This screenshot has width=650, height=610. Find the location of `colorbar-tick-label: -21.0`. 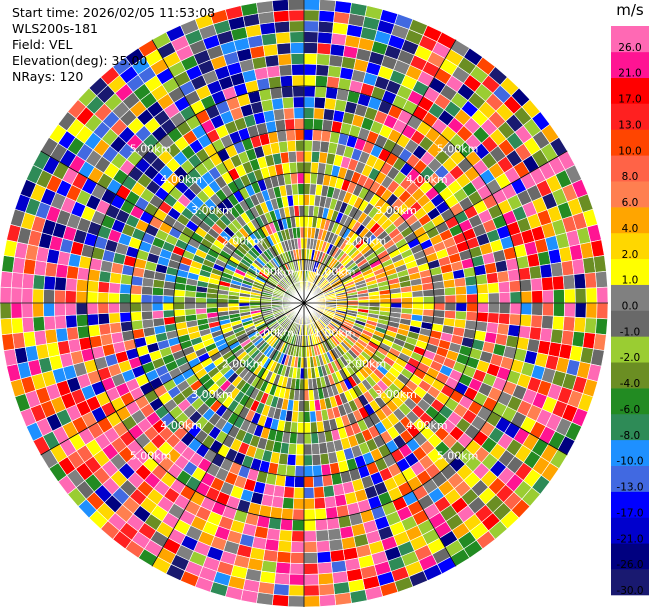

colorbar-tick-label: -21.0 is located at coordinates (629, 539).